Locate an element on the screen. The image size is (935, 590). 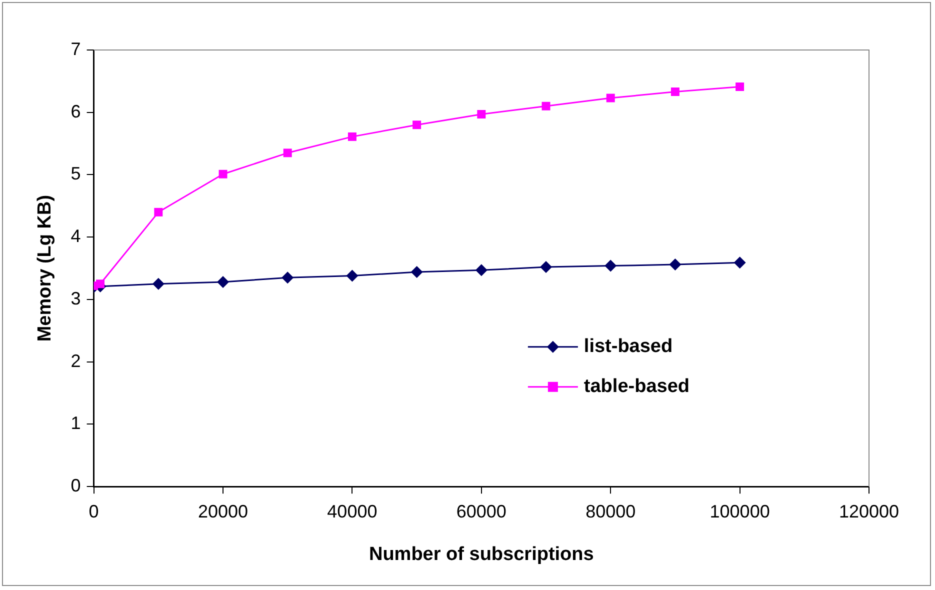
y-tick-label: 7 is located at coordinates (75, 48).